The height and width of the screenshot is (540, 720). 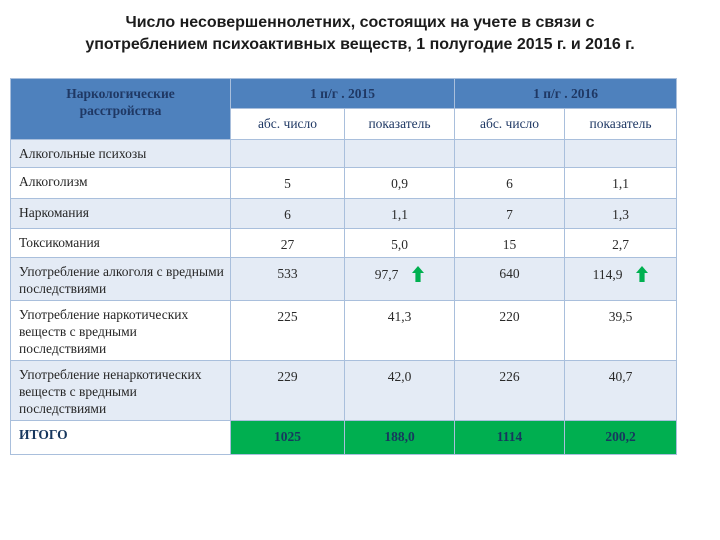 What do you see at coordinates (510, 243) in the screenshot?
I see `value-cell: 15` at bounding box center [510, 243].